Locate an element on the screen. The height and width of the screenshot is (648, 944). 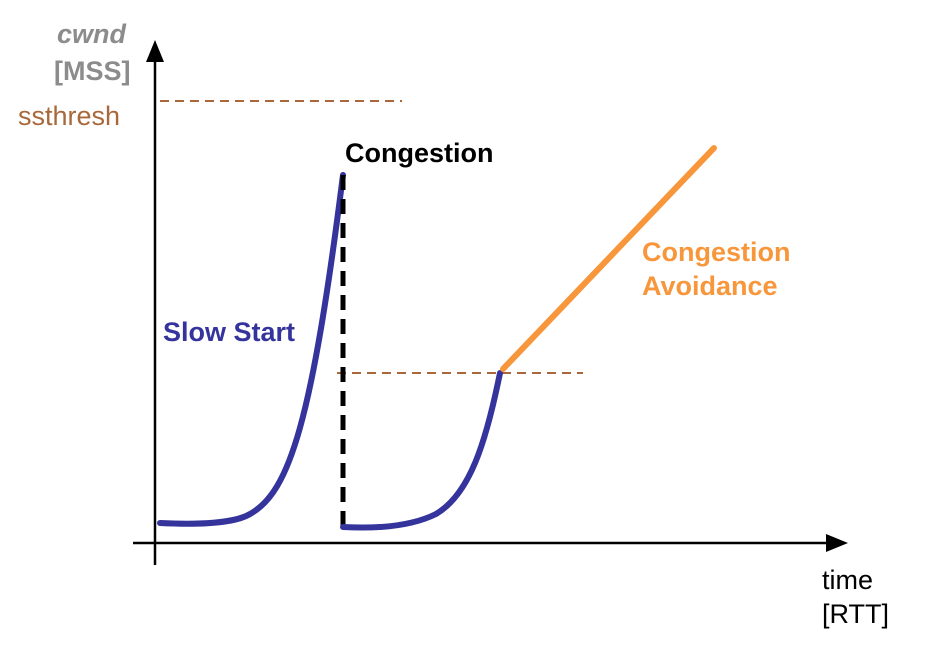
congestion-avoidance-label-line1: Congestion is located at coordinates (716, 252).